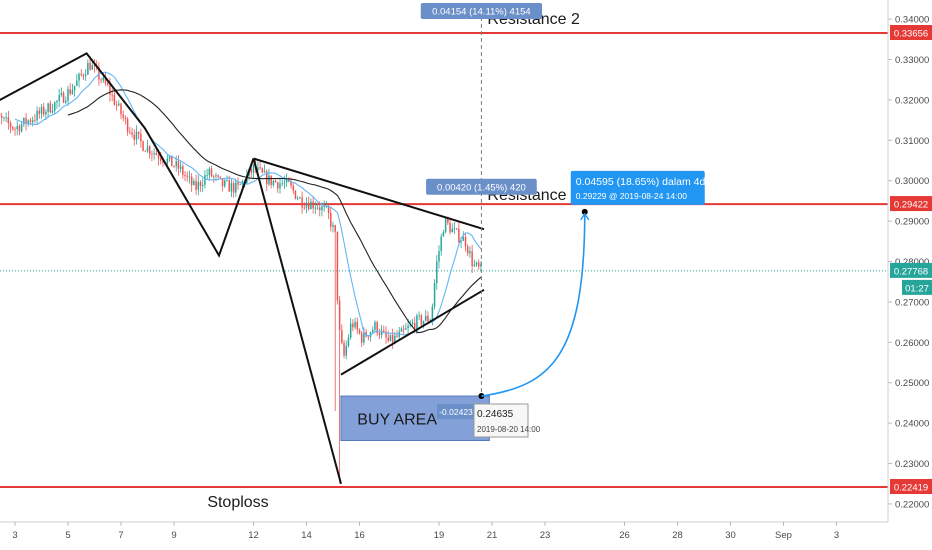 This screenshot has height=550, width=932. What do you see at coordinates (584, 211) in the screenshot?
I see `projection-target-dot` at bounding box center [584, 211].